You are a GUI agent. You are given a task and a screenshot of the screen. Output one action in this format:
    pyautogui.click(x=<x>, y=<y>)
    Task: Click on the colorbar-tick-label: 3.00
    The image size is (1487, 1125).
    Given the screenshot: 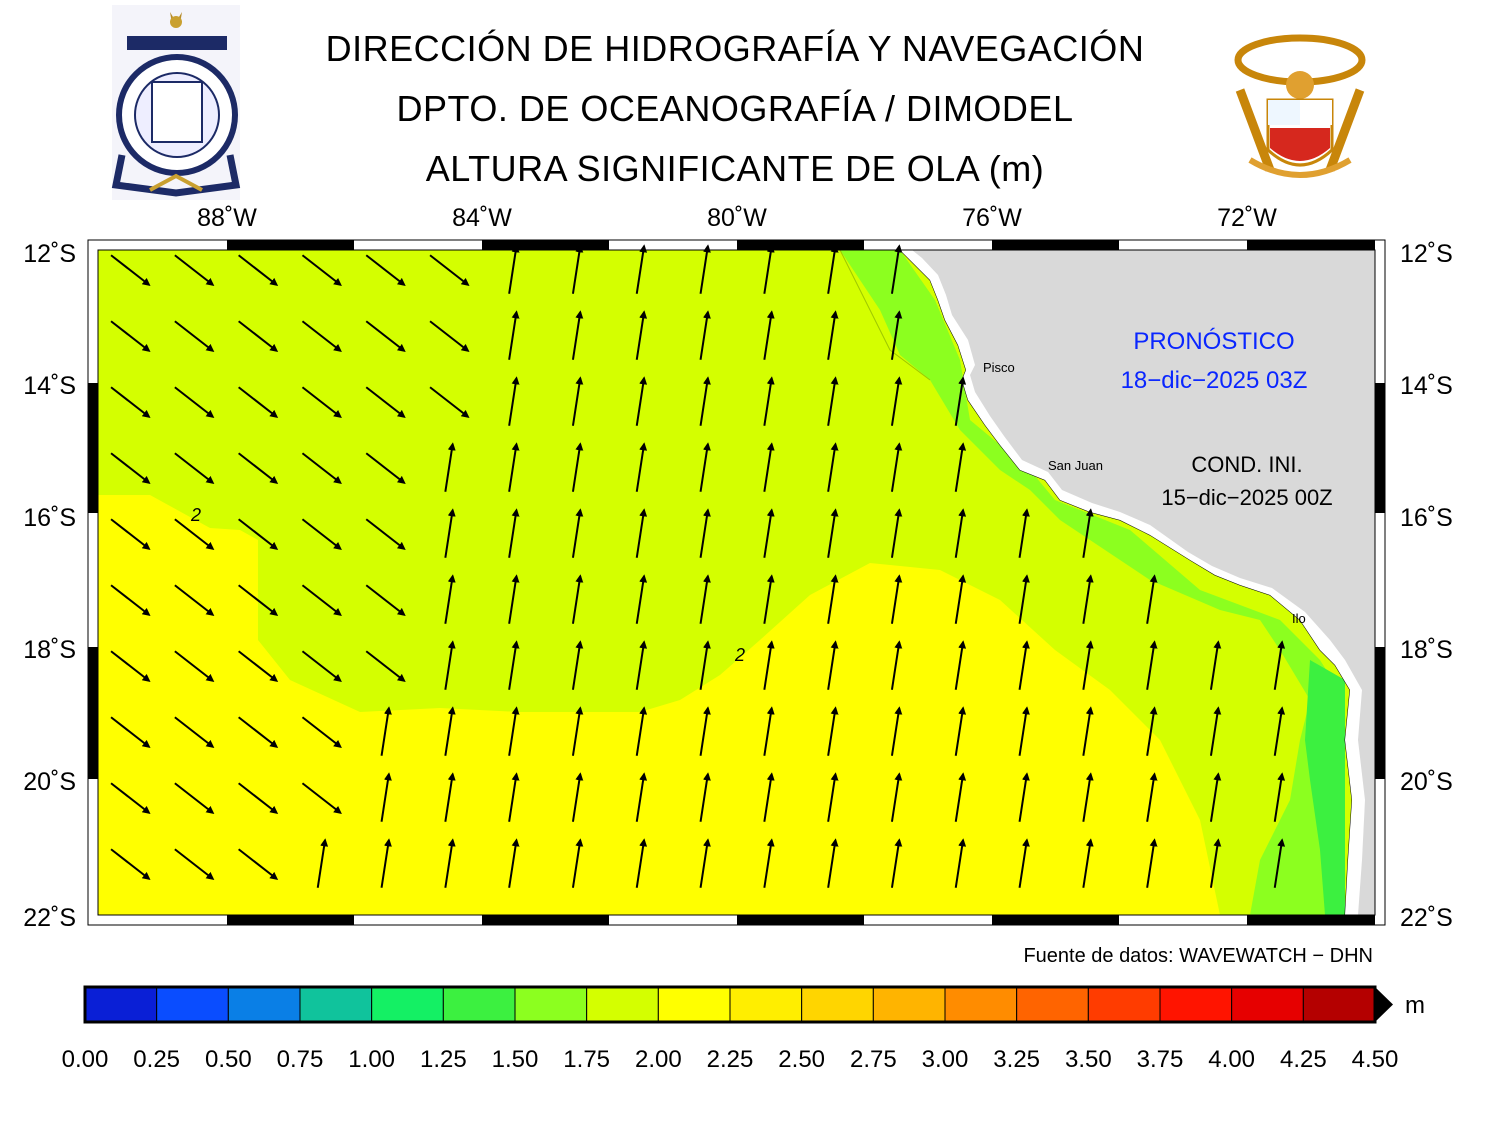 What is the action you would take?
    pyautogui.click(x=945, y=1059)
    